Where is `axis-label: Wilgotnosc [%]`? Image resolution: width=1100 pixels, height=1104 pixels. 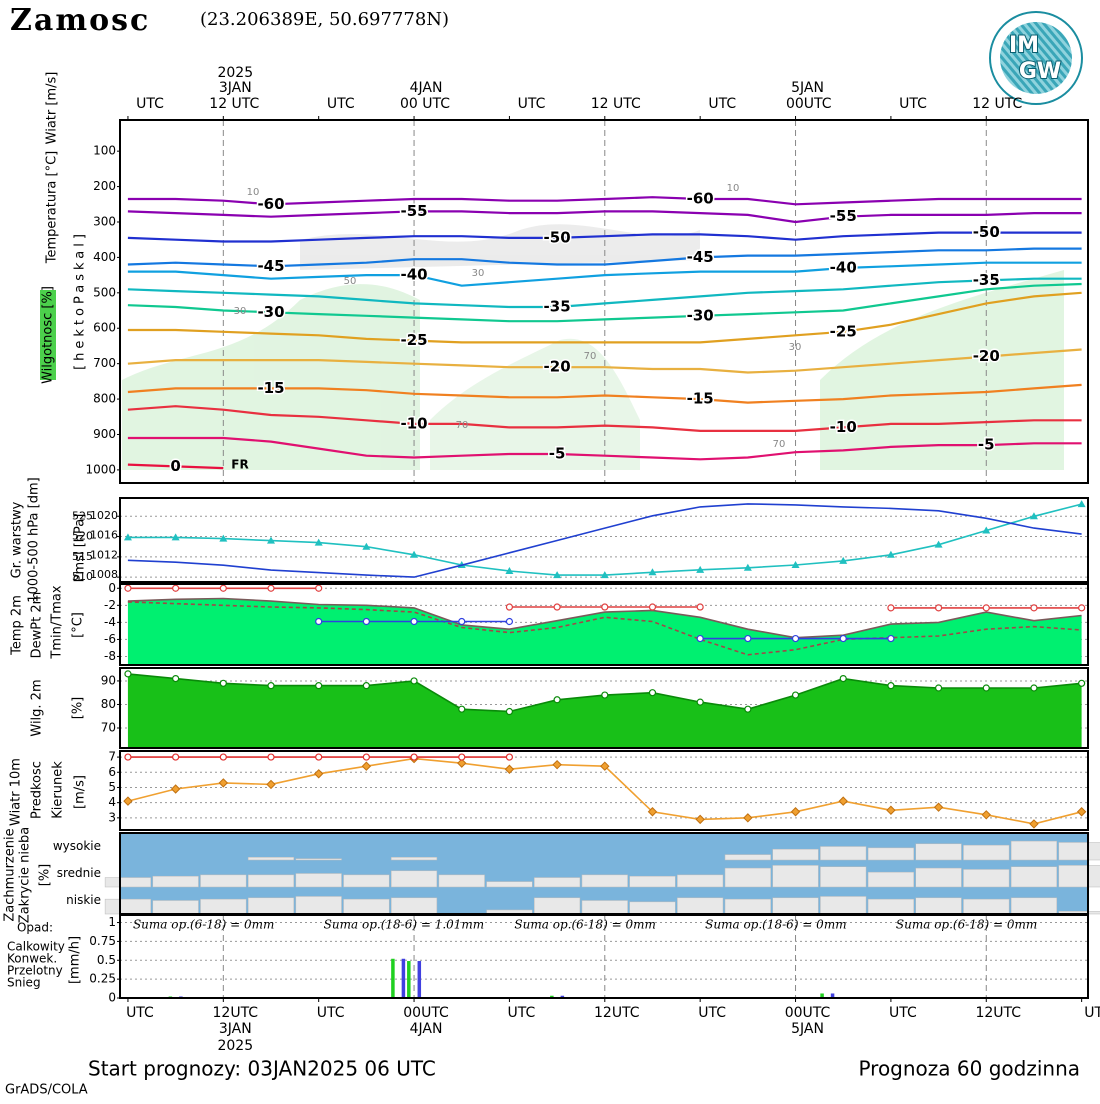
axis-label: Wilgotnosc [%] is located at coordinates (48, 335).